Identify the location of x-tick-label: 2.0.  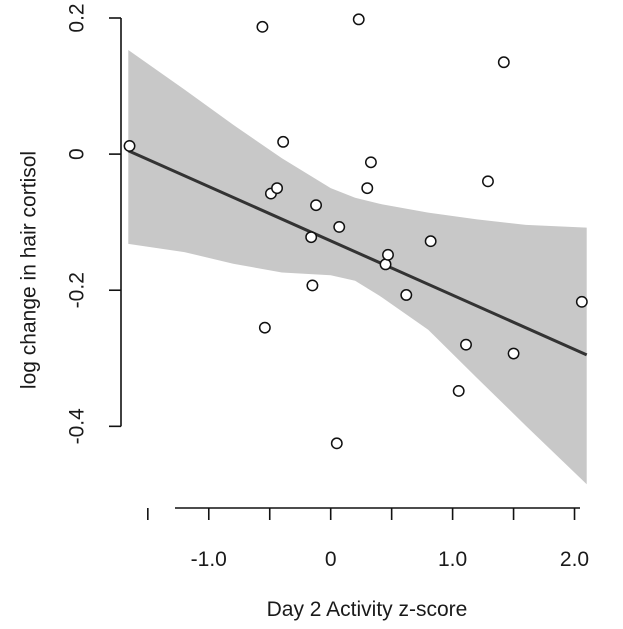
(574, 559).